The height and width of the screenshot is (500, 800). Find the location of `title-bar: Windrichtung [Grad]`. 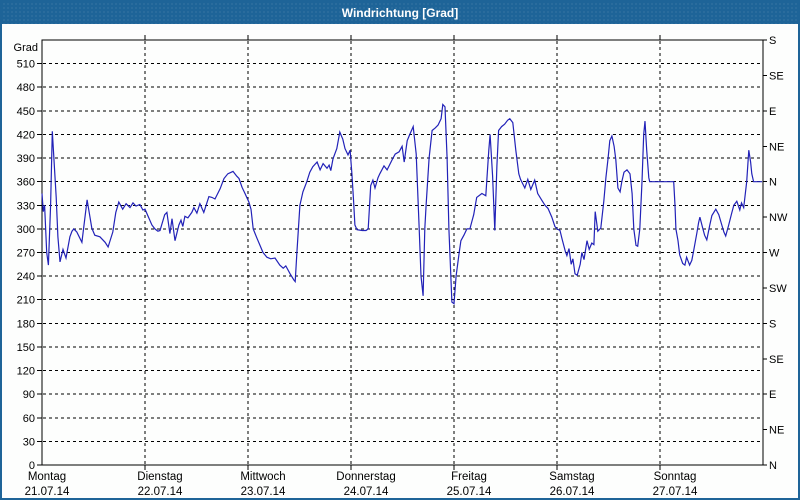

title-bar: Windrichtung [Grad] is located at coordinates (400, 13).